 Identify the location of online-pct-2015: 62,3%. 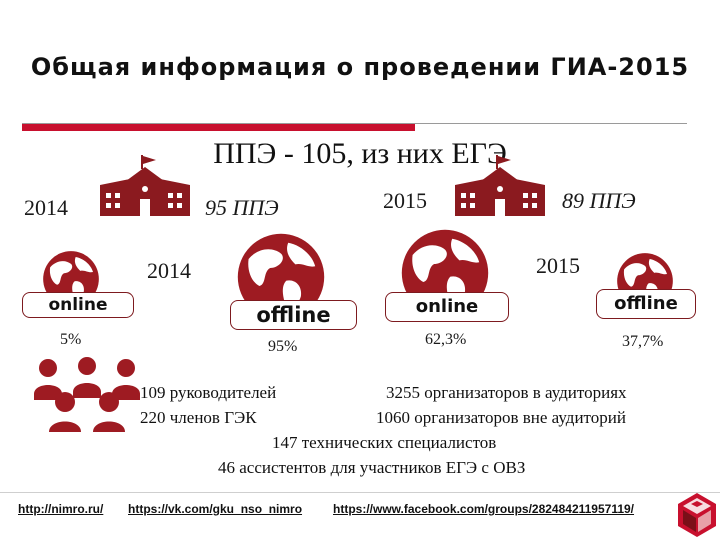
(446, 339).